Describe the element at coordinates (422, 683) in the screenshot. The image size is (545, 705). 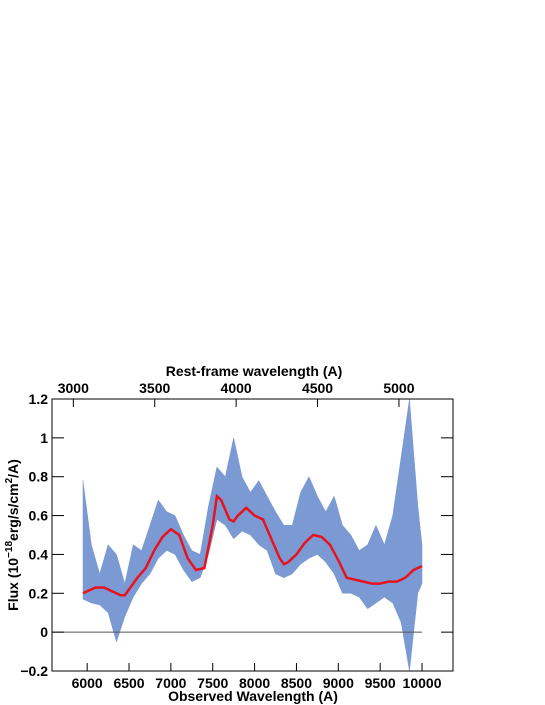
I see `x-tick-label: 10000` at that location.